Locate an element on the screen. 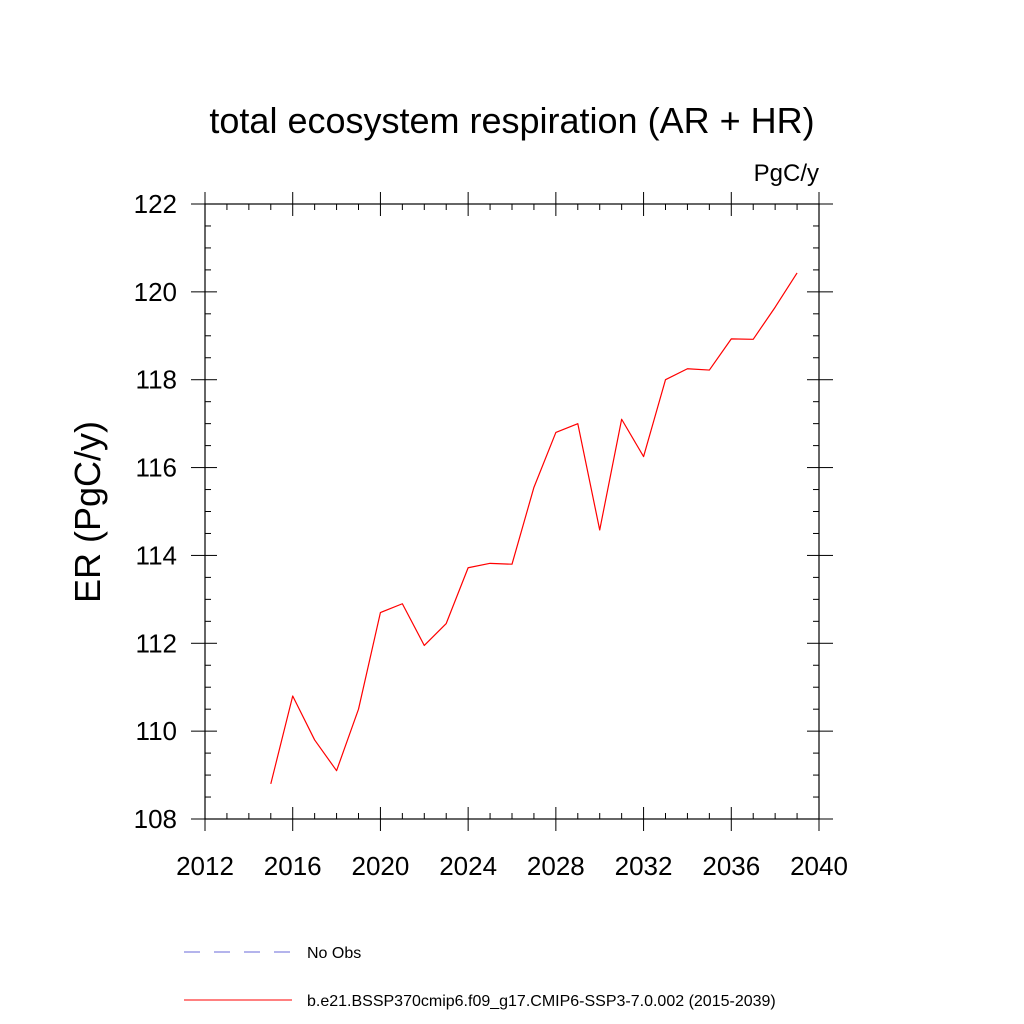 The image size is (1024, 1024). y-tick-label: 122 is located at coordinates (155, 204).